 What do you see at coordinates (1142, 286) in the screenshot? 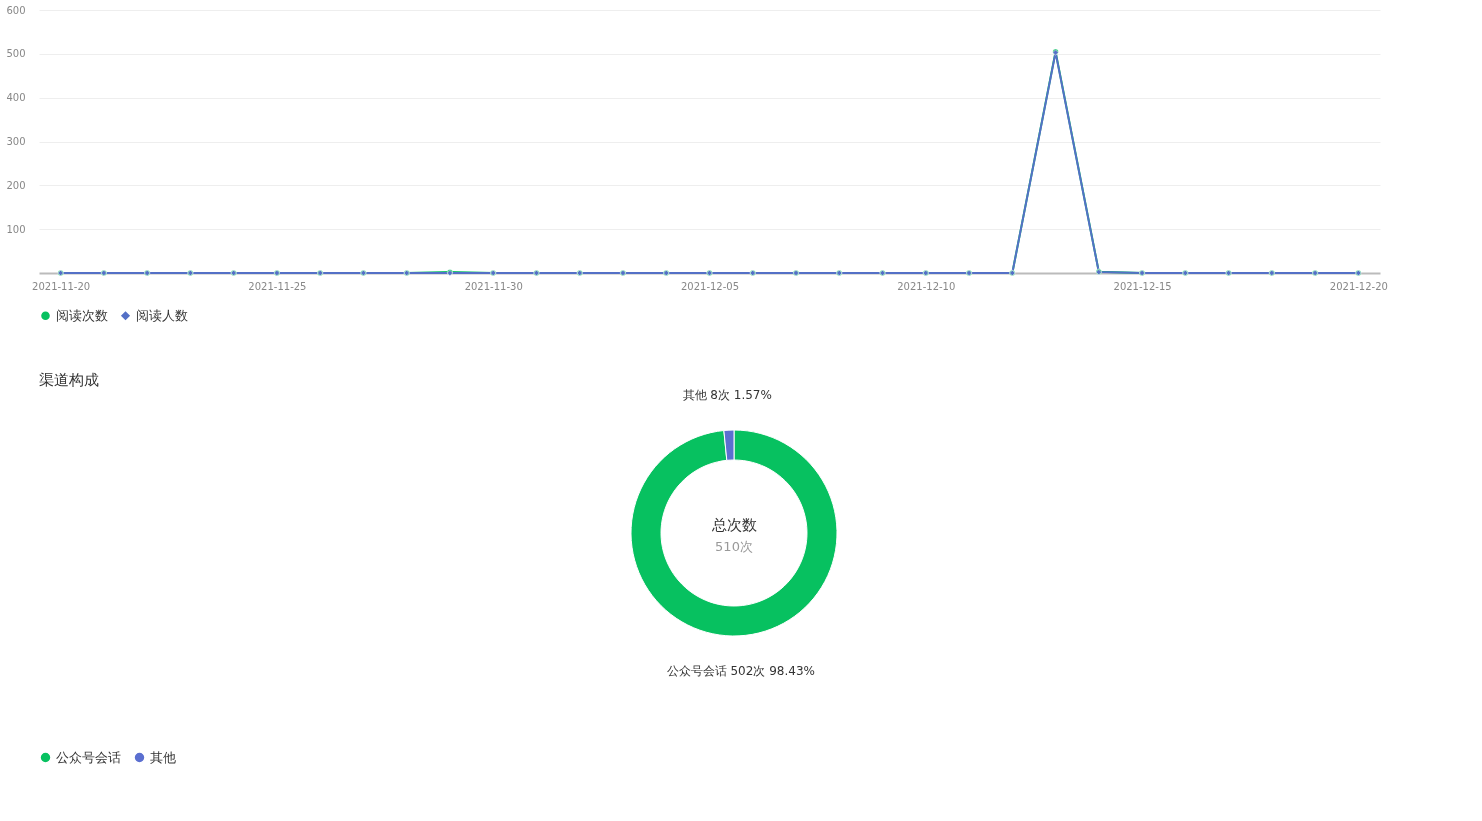
I see `x-tick-label: 2021-12-15` at bounding box center [1142, 286].